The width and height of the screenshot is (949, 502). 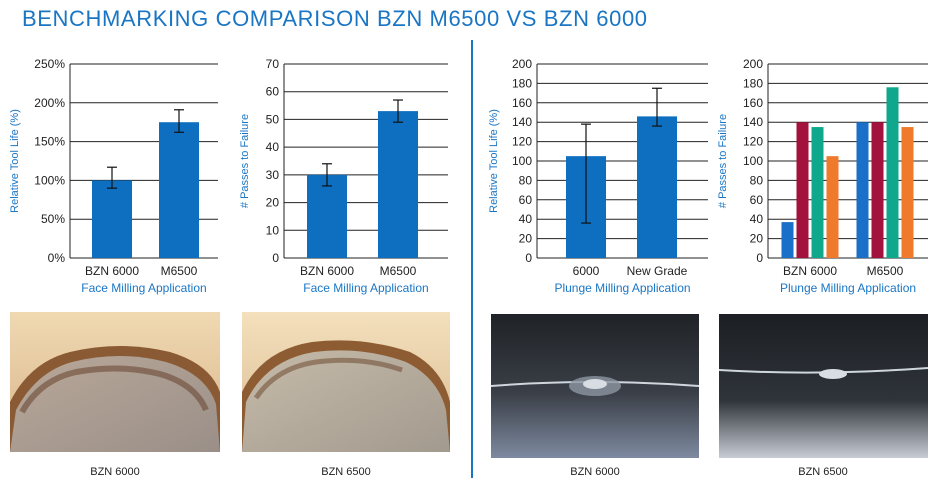 I want to click on y-tick-label: 150%, so click(x=49, y=142).